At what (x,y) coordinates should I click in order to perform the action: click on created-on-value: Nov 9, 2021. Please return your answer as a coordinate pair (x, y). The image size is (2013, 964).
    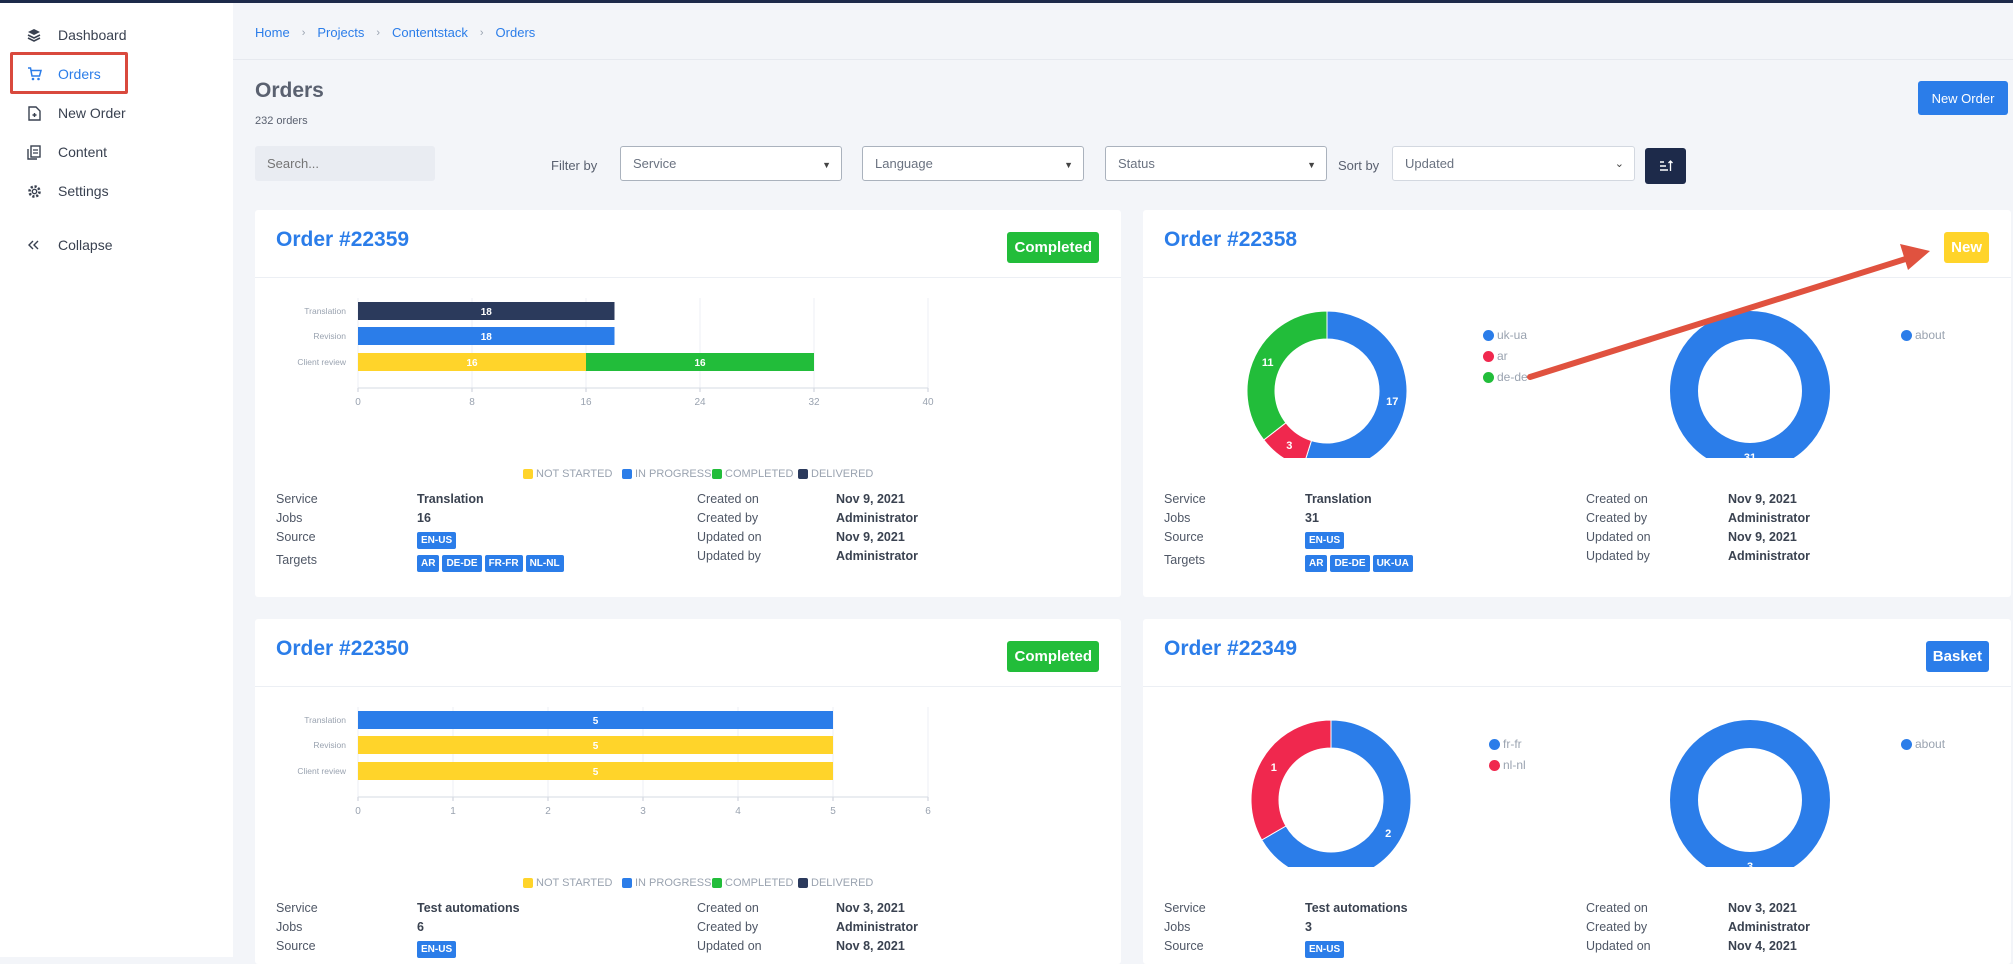
    Looking at the image, I should click on (870, 499).